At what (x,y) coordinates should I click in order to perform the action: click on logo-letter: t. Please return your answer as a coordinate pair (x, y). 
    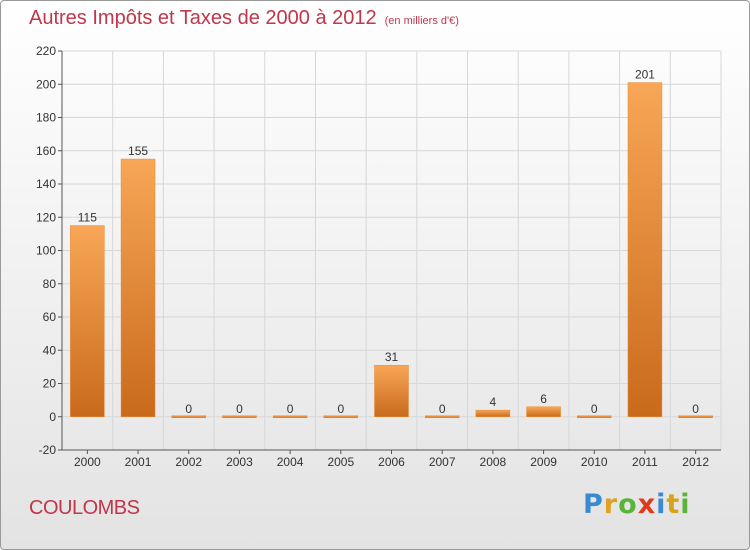
    Looking at the image, I should click on (673, 504).